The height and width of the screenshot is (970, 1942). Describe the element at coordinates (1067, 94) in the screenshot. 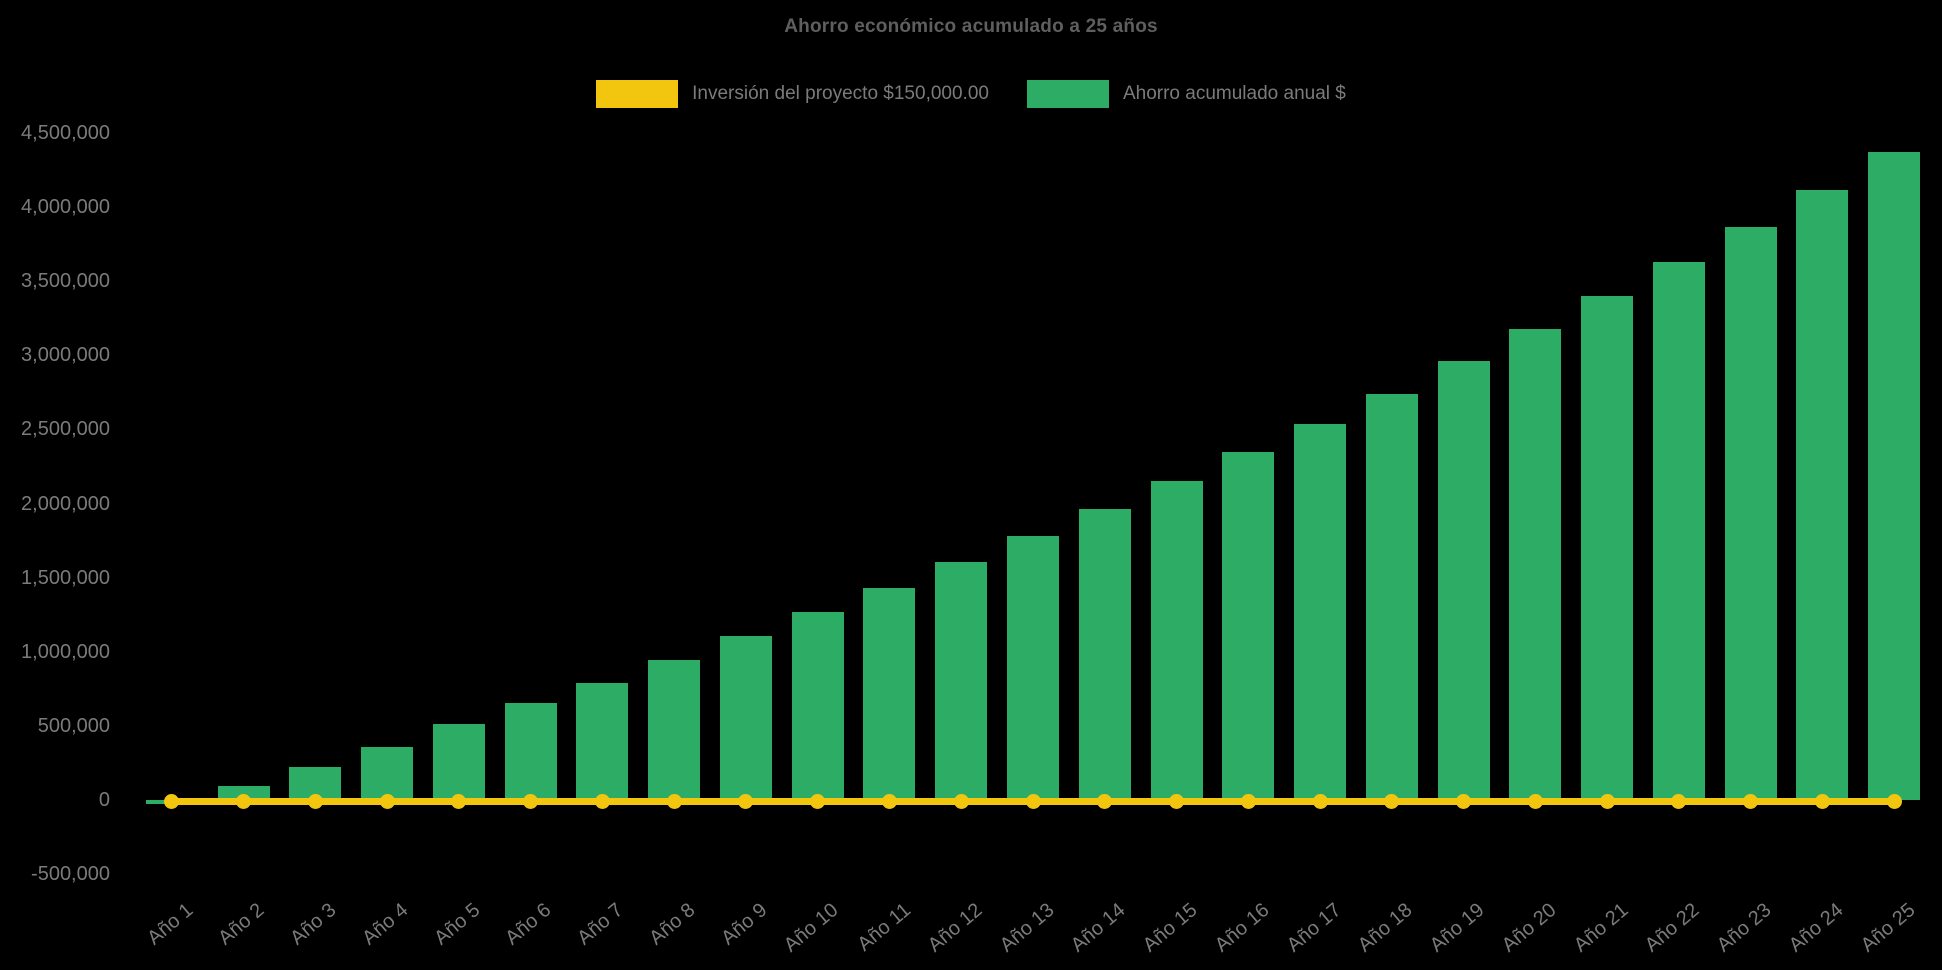

I see `legend-swatch-savings` at that location.